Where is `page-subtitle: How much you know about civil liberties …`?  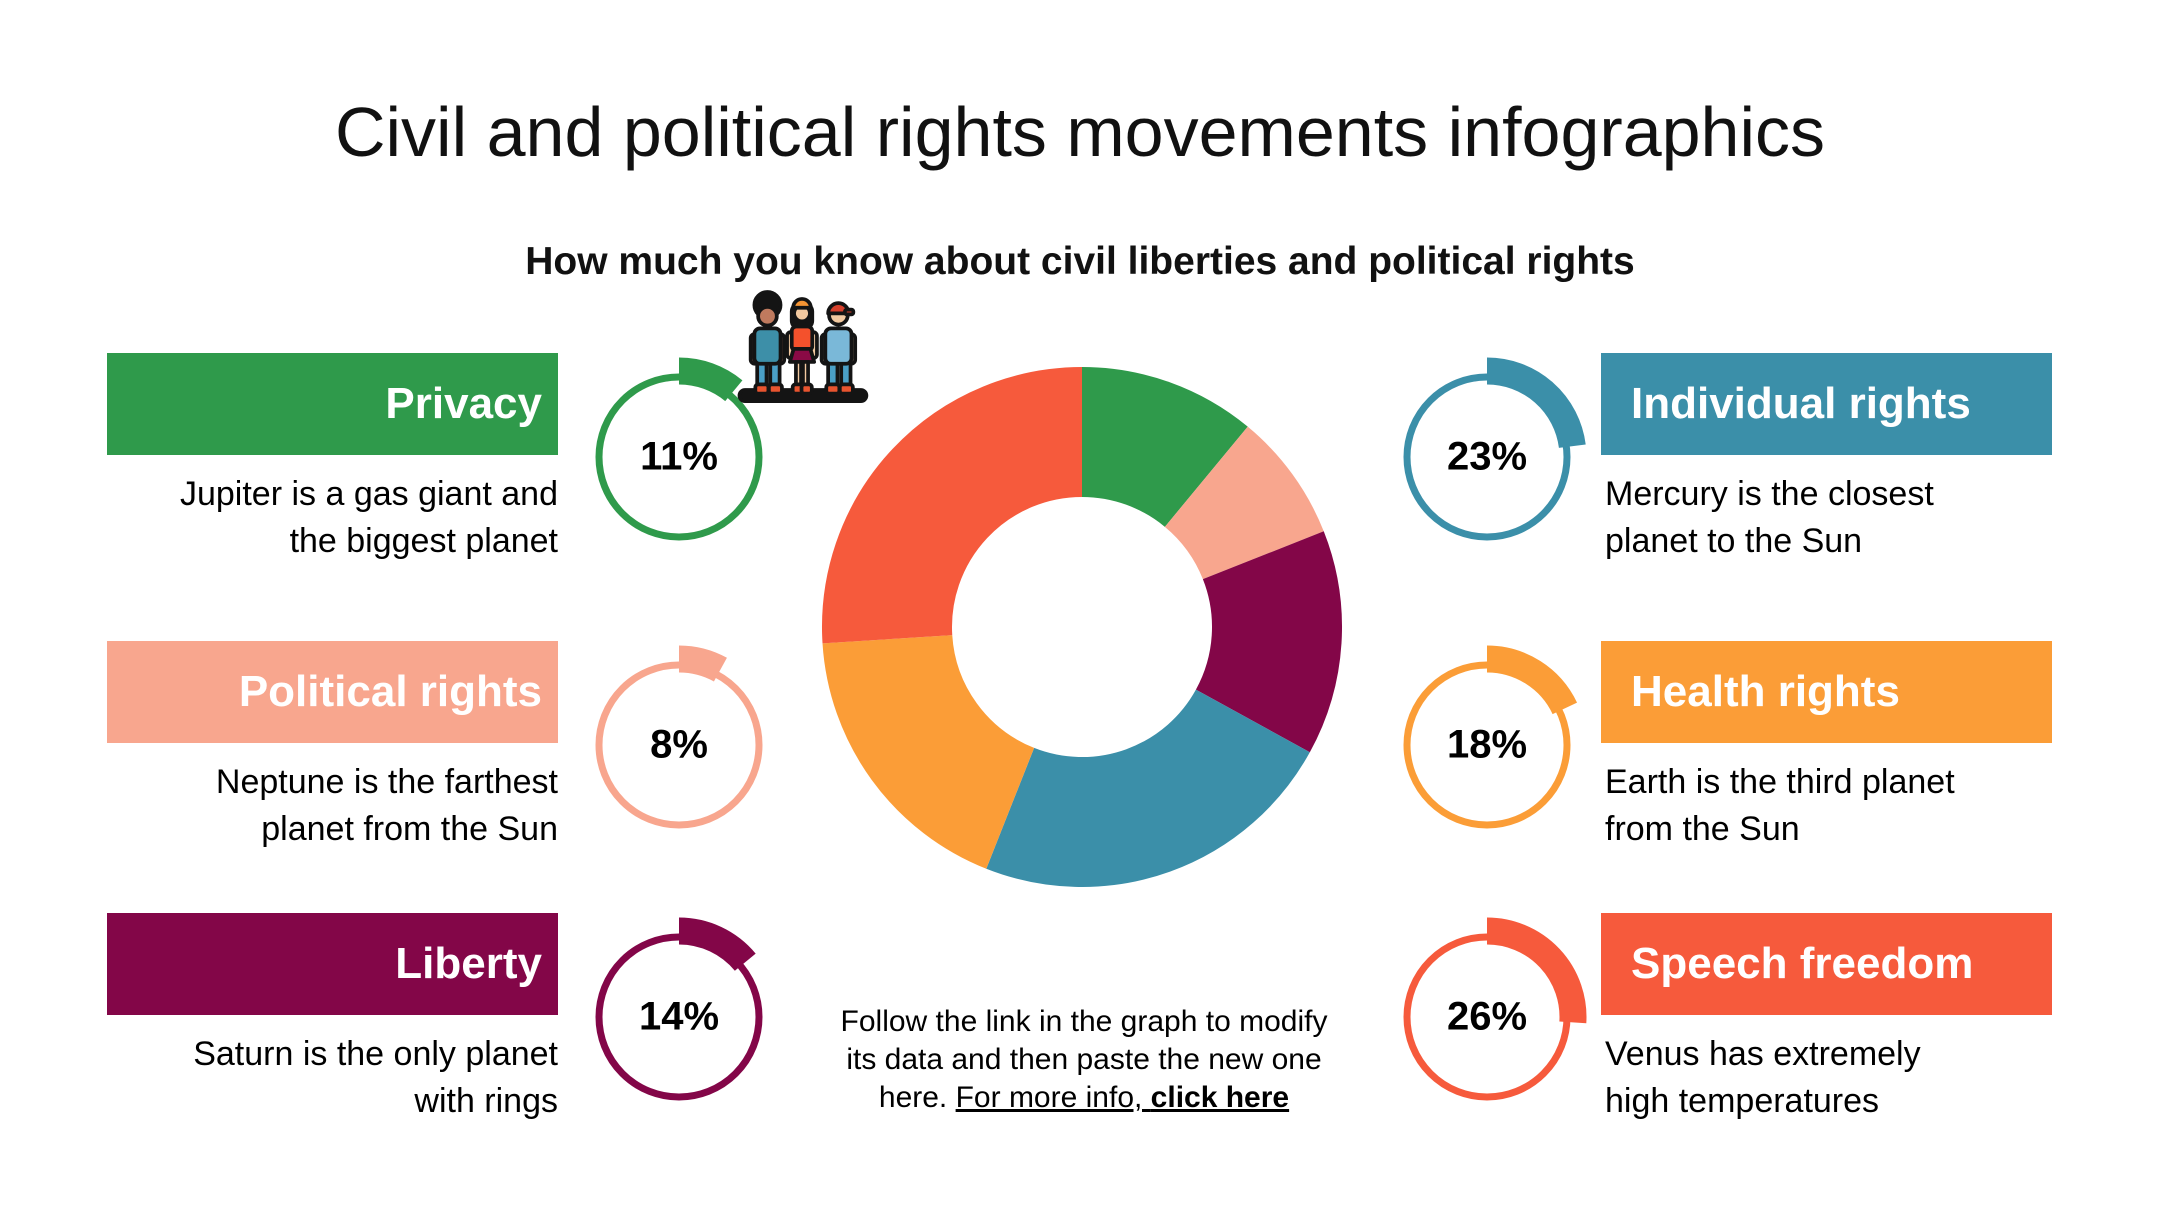
page-subtitle: How much you know about civil liberties … is located at coordinates (1080, 261).